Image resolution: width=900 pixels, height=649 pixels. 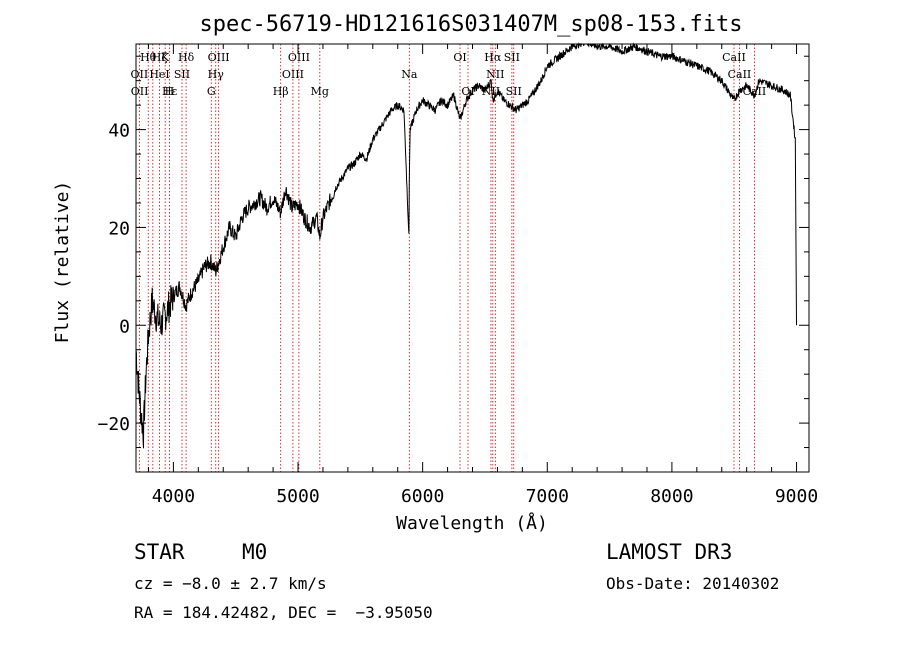 I want to click on object-subclass: M0, so click(x=255, y=552).